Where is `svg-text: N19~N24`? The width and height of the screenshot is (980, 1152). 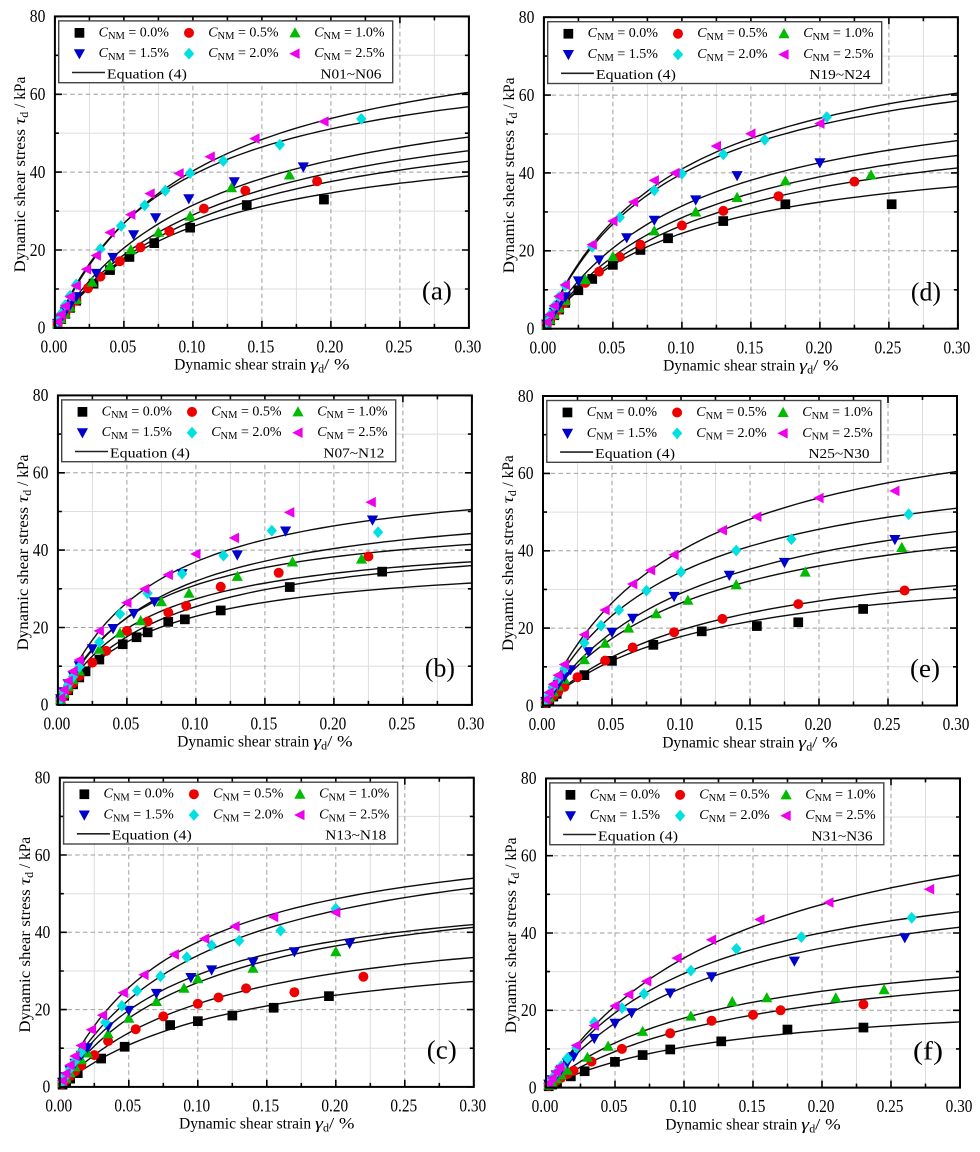 svg-text: N19~N24 is located at coordinates (839, 75).